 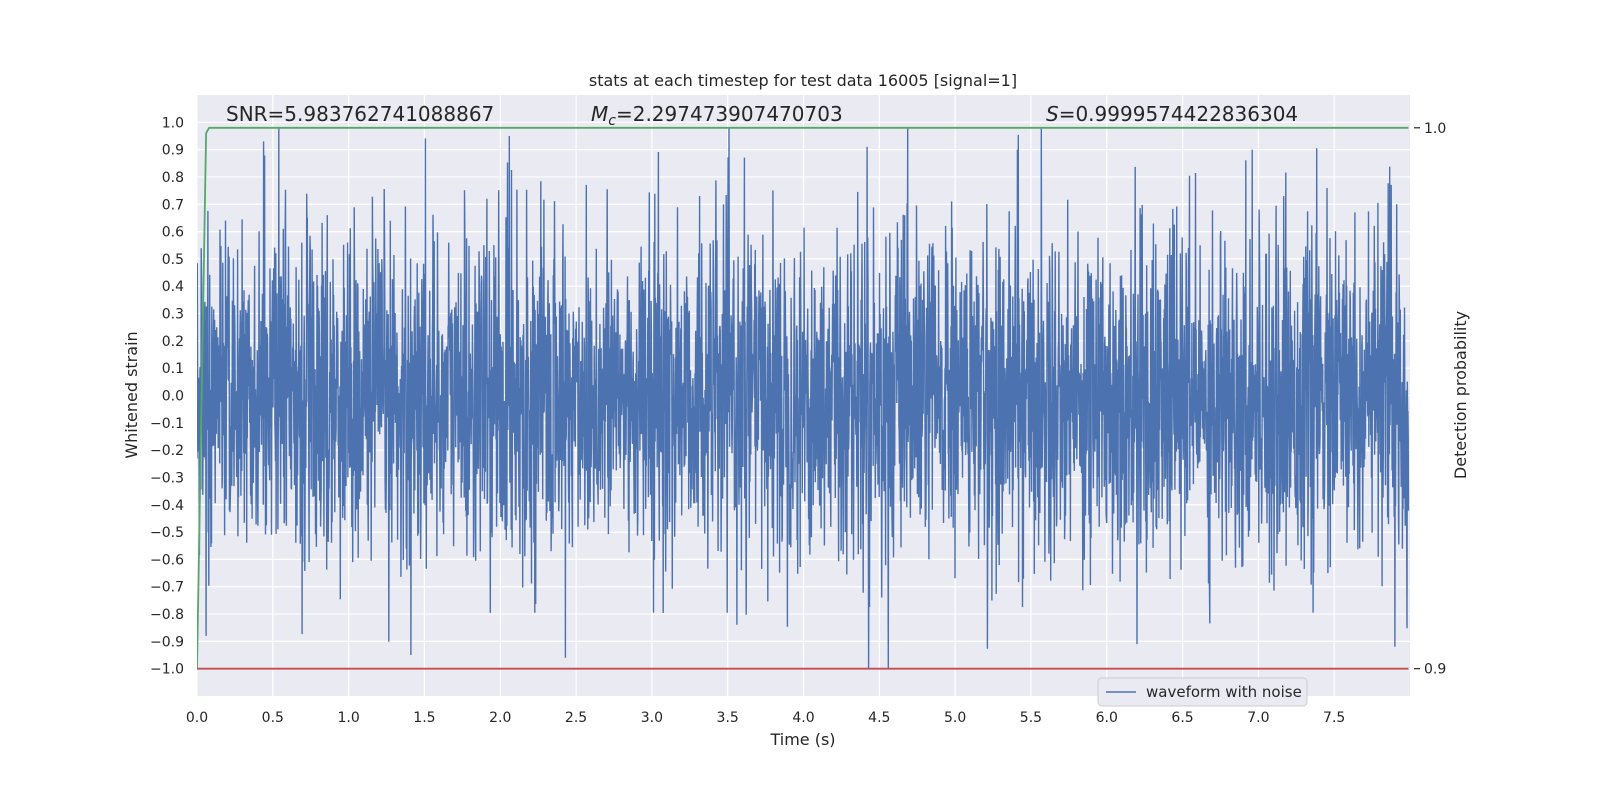 What do you see at coordinates (131, 394) in the screenshot?
I see `y-axis-label-left: Whitened strain` at bounding box center [131, 394].